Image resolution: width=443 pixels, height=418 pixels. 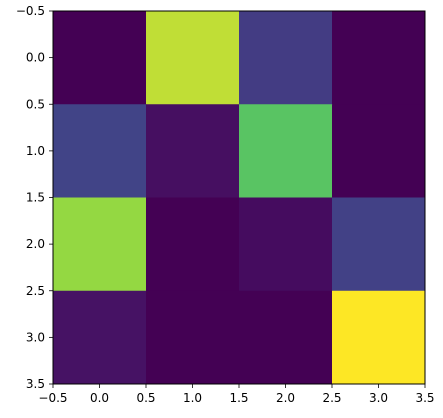 I want to click on heatmap-cell-r1-c0, so click(x=100, y=151).